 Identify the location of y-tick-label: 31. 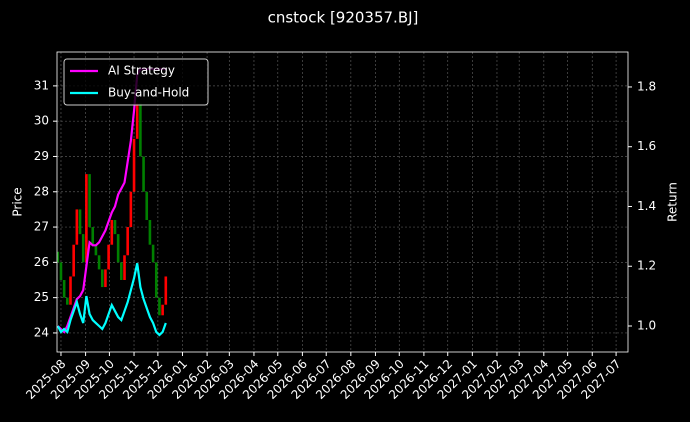
(41, 85).